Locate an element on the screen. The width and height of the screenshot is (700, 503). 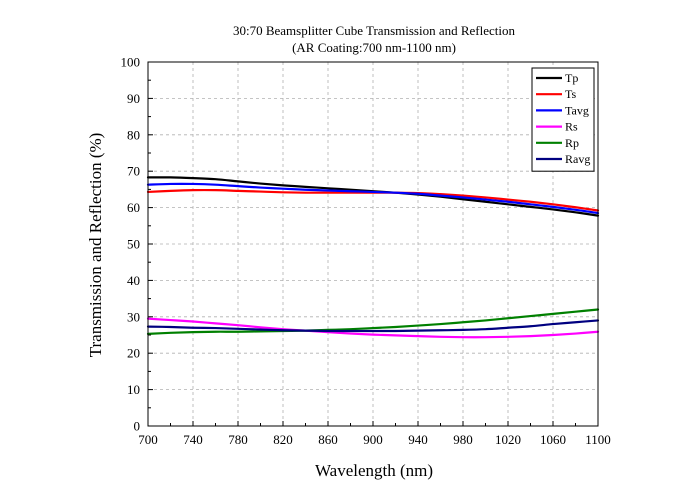
y-tick-label: 70 is located at coordinates (133, 171).